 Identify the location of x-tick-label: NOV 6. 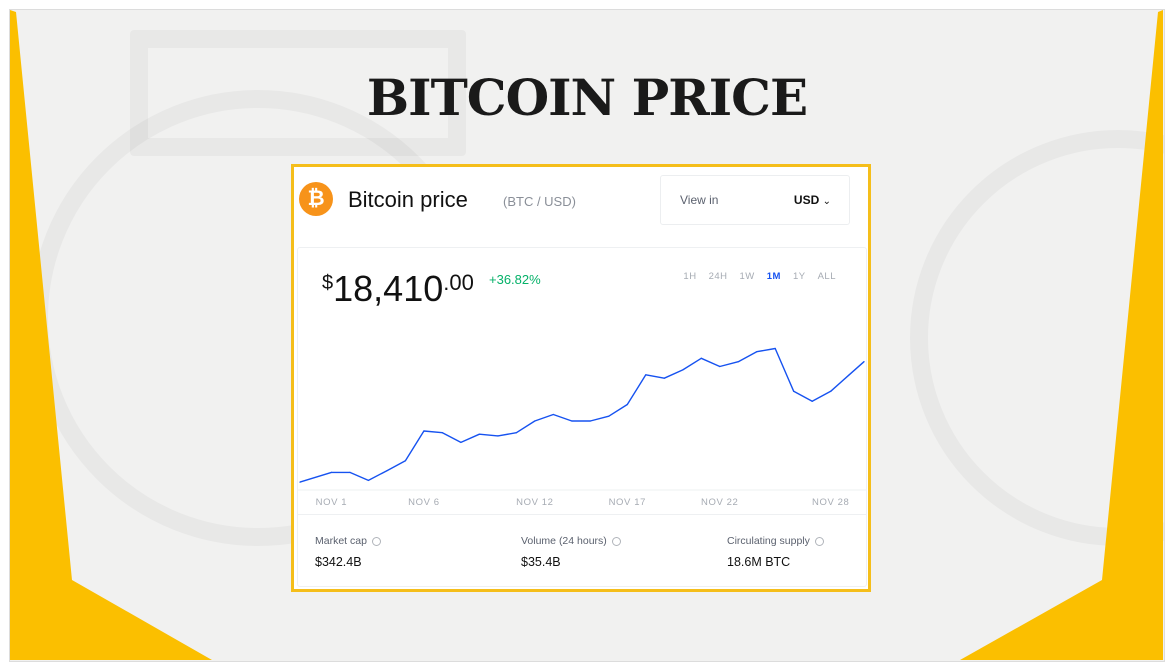
(424, 502).